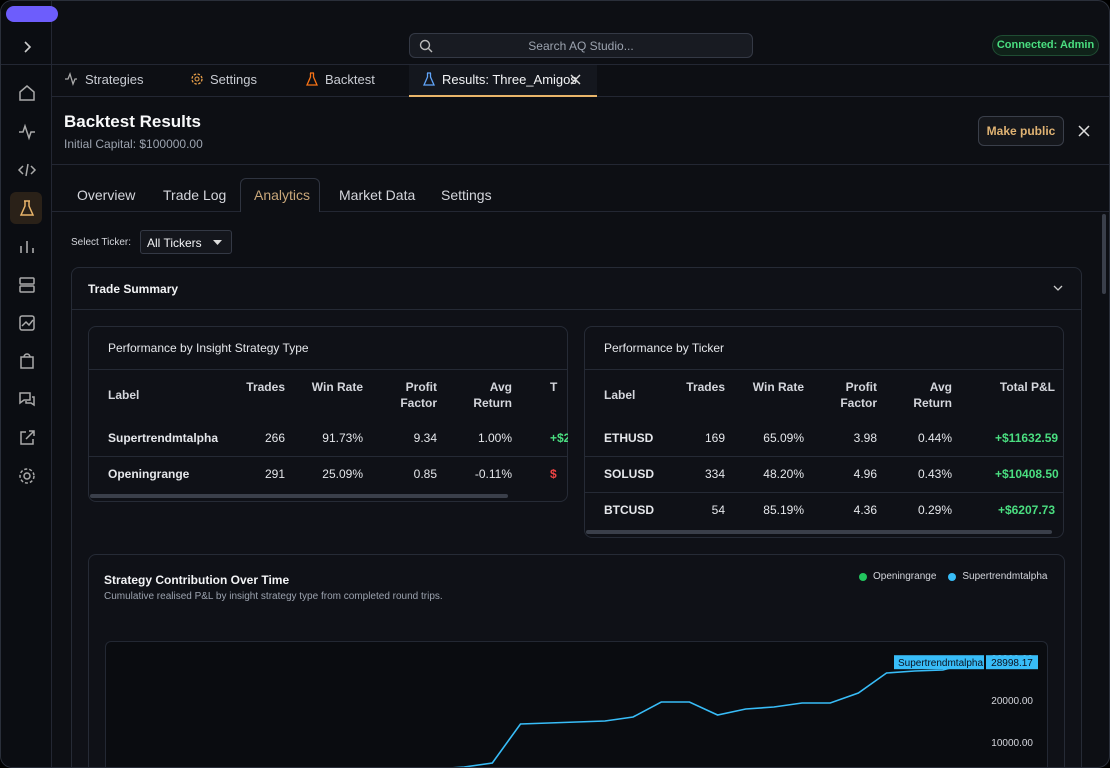  Describe the element at coordinates (195, 195) in the screenshot. I see `subtab: Trade Log` at that location.